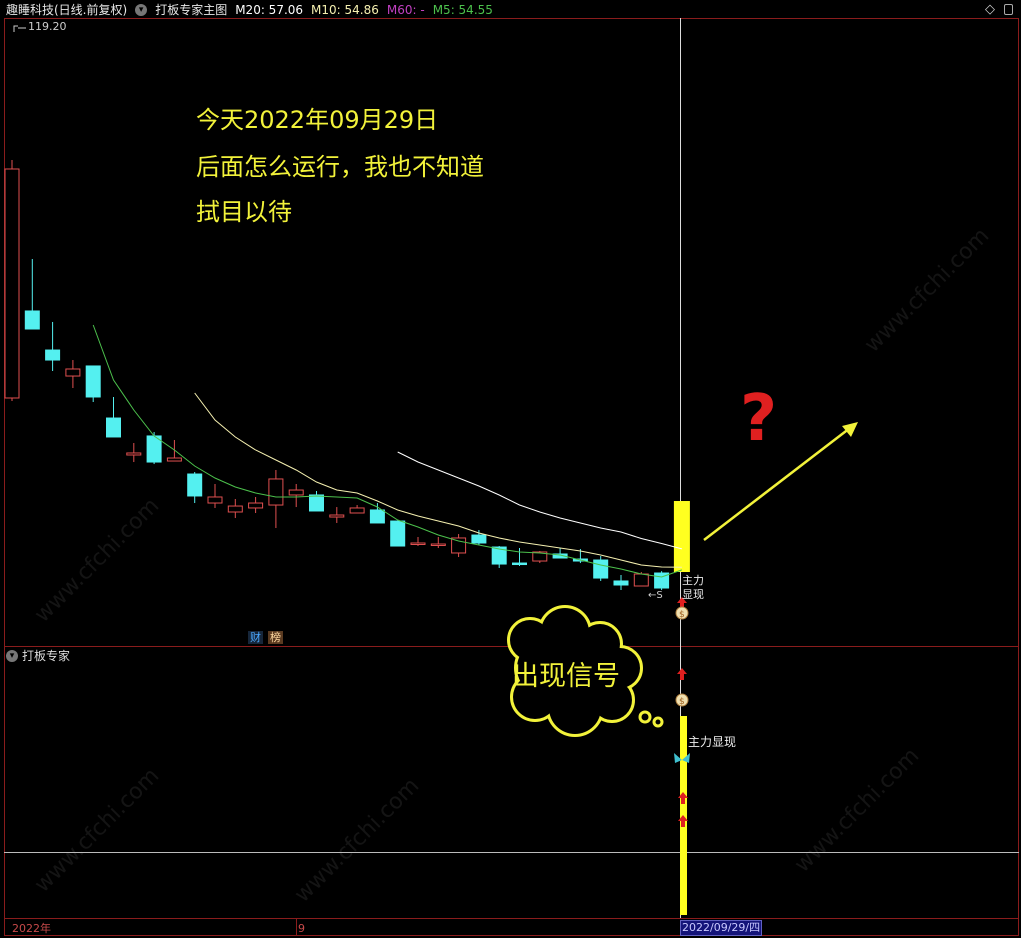 This screenshot has height=938, width=1021. I want to click on bag-body, so click(682, 700).